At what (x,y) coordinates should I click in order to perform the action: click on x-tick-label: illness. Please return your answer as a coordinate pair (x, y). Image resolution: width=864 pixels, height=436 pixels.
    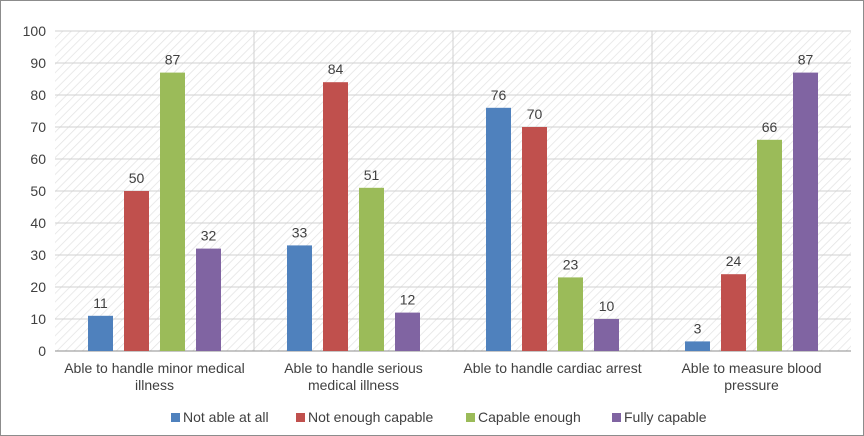
    Looking at the image, I should click on (154, 385).